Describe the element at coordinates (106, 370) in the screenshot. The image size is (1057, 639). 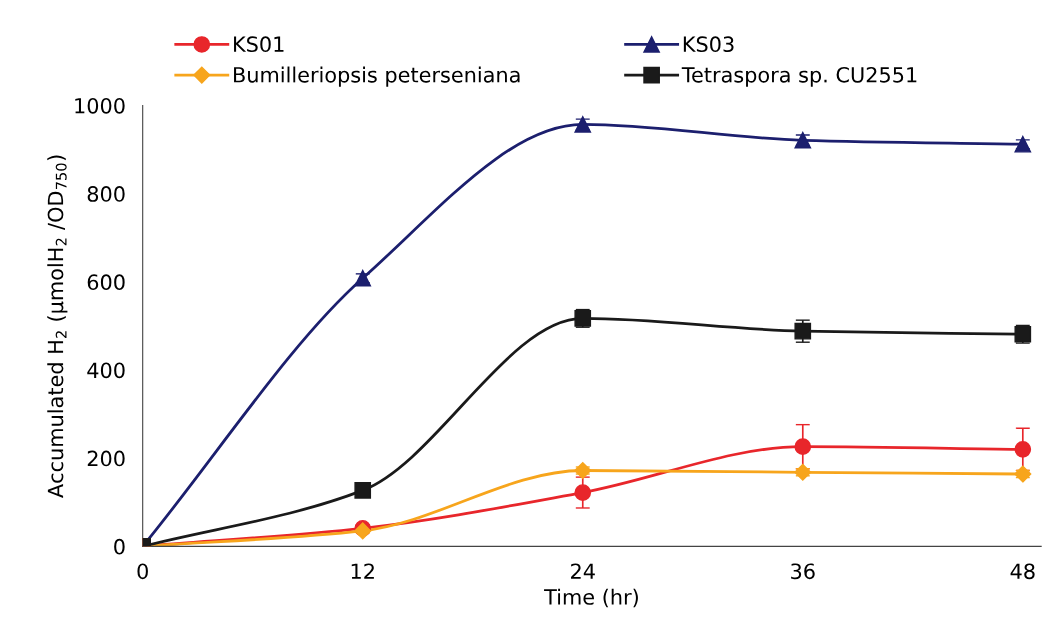
I see `y-tick-label: 400` at that location.